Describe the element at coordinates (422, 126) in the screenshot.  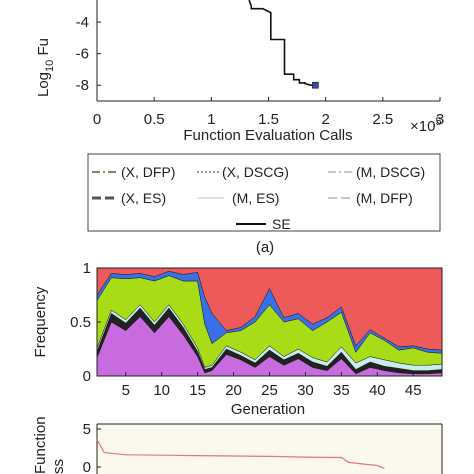
I see `top-x-exponent-base: ×10` at that location.